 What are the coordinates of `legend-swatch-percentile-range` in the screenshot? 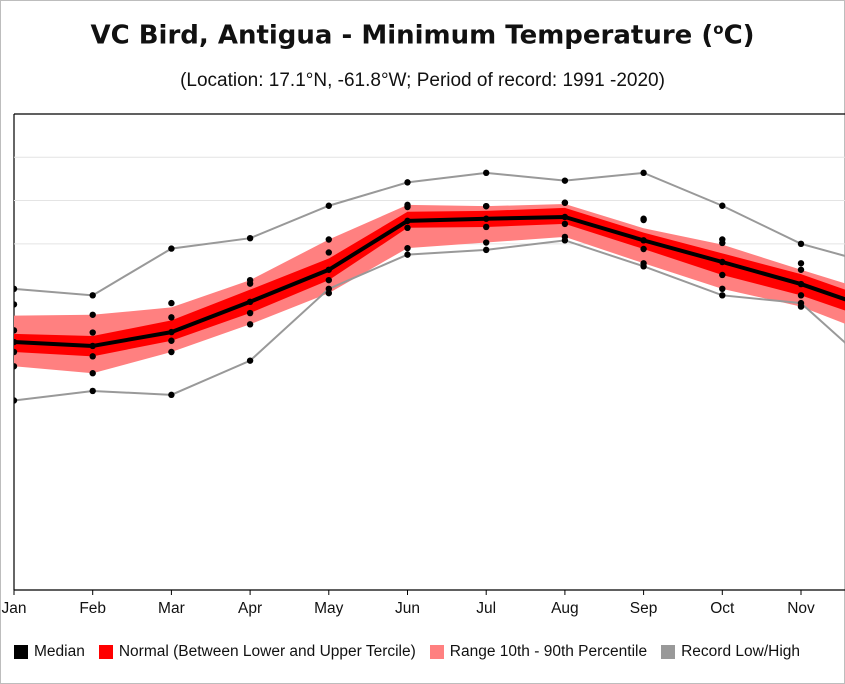 It's located at (436, 652).